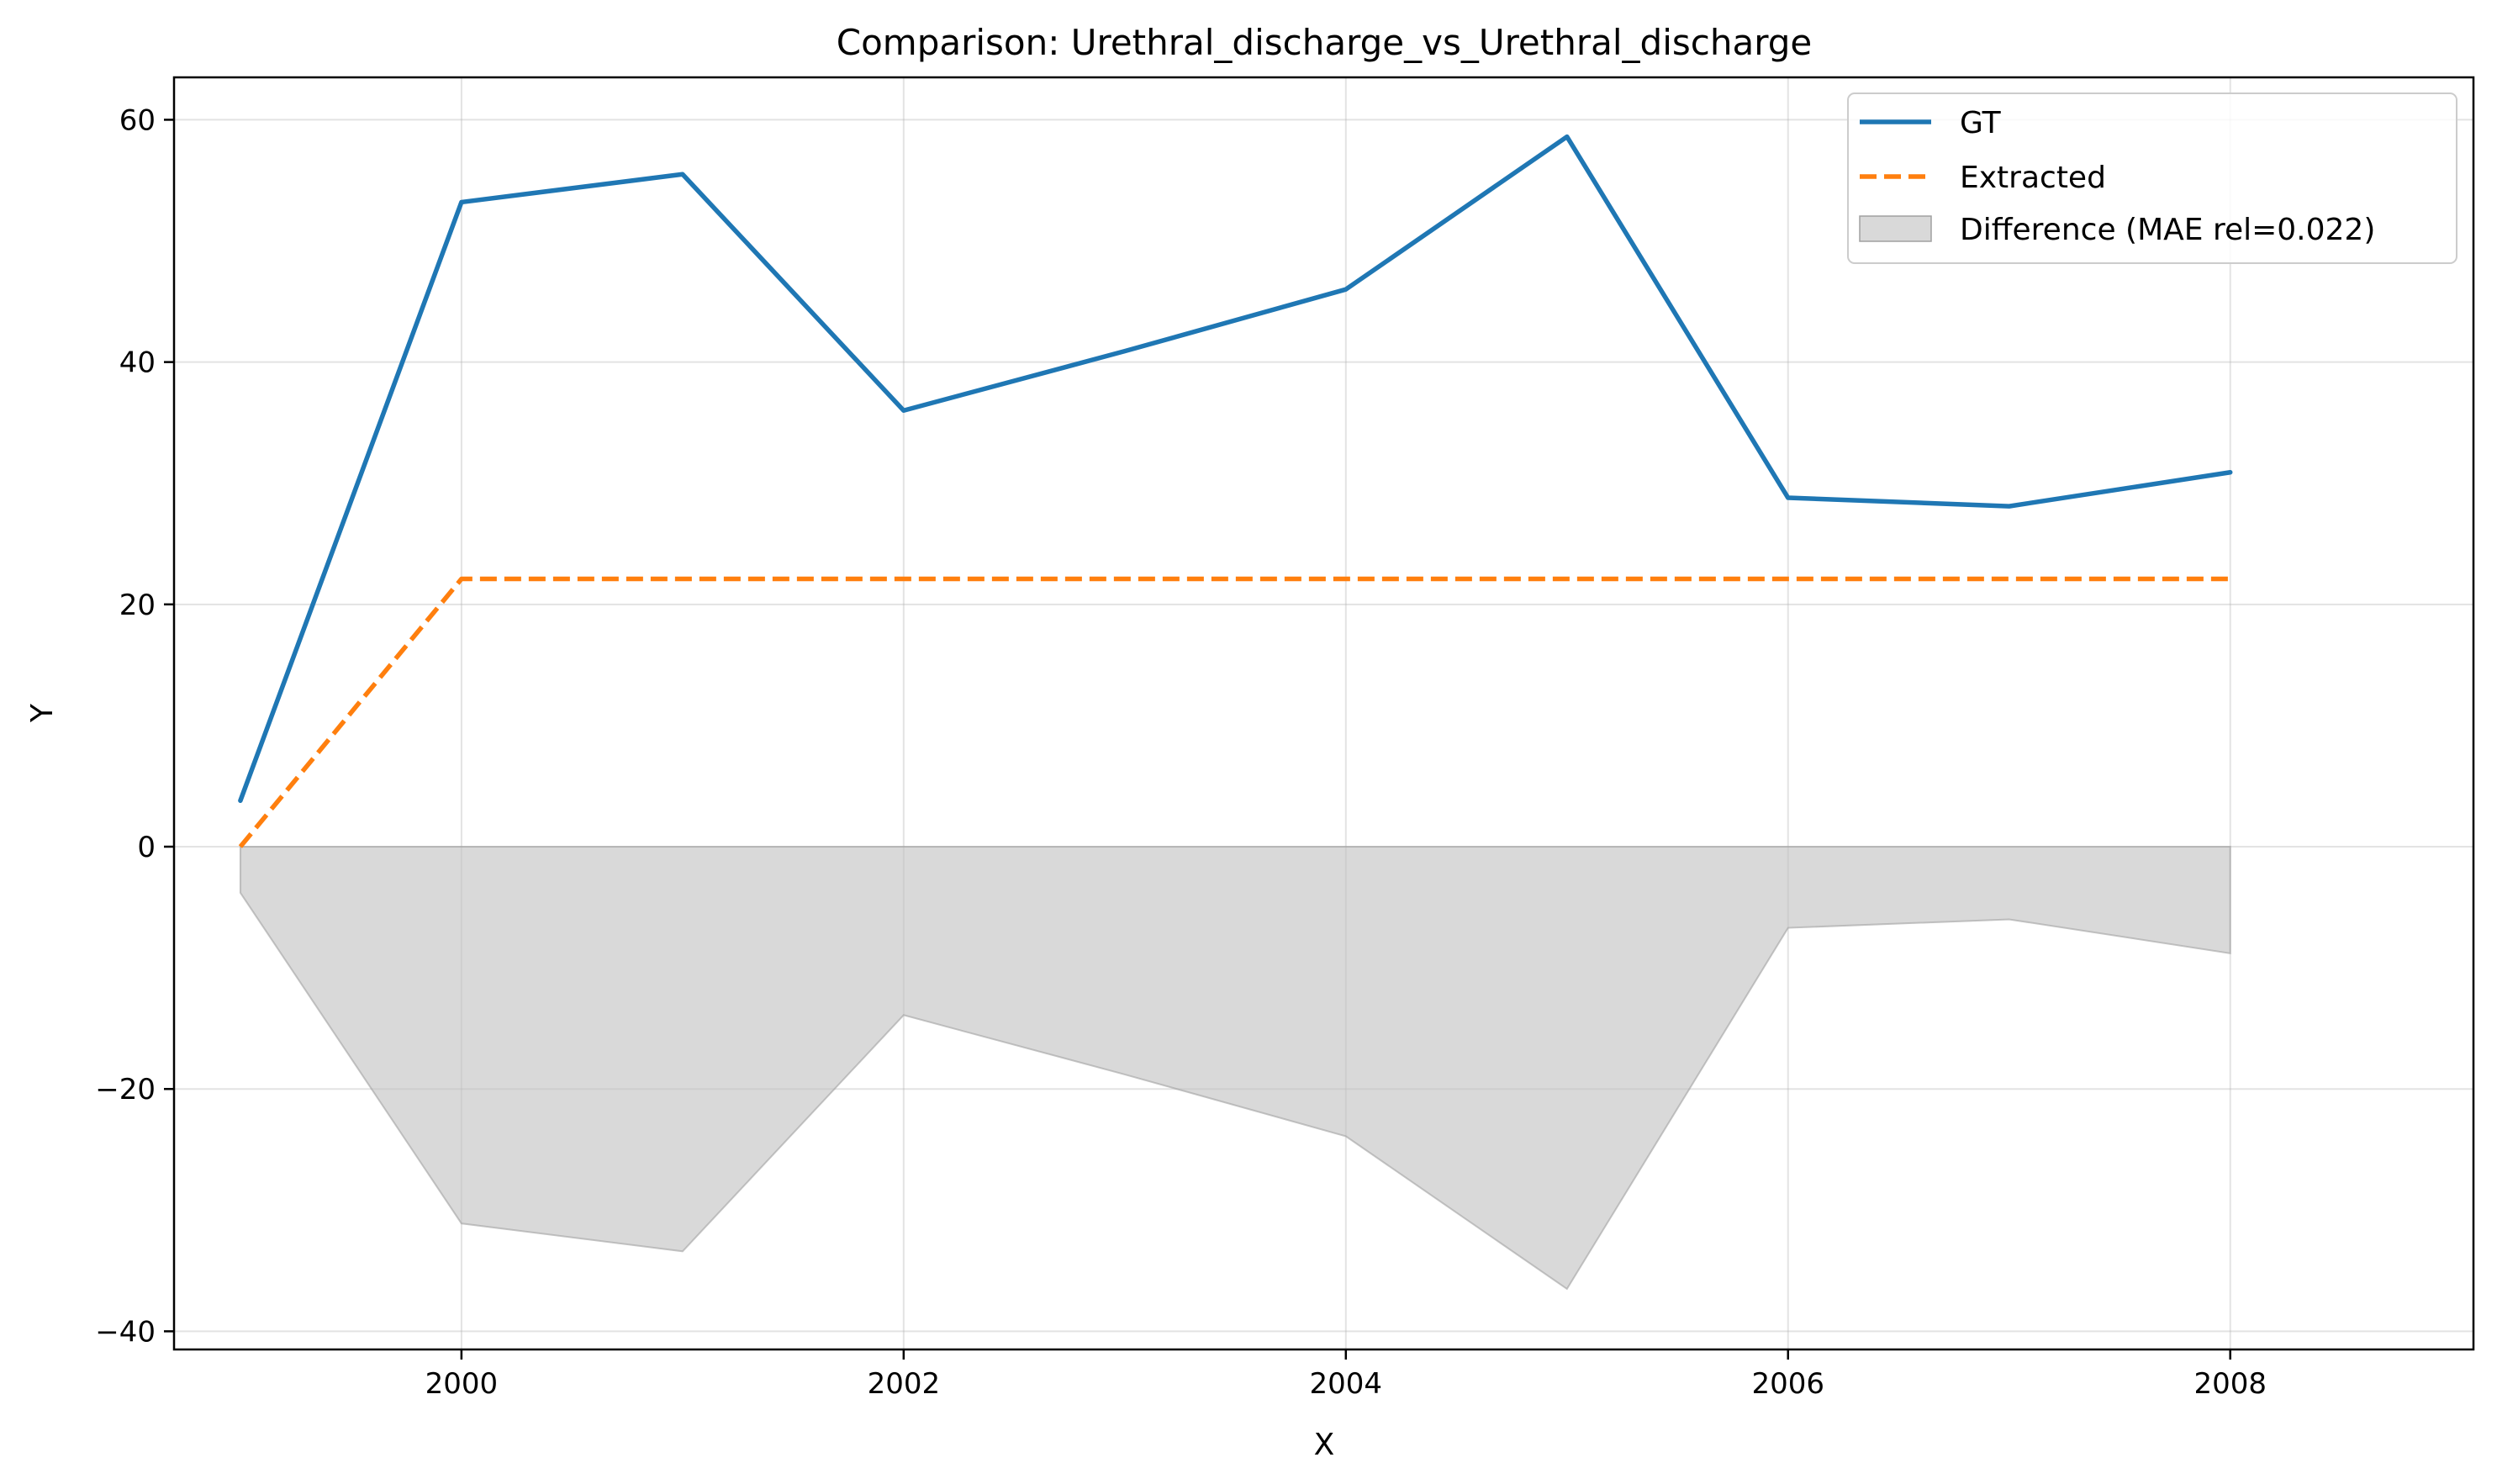 The height and width of the screenshot is (1484, 2497). I want to click on legend-label-extracted: Extracted, so click(2033, 178).